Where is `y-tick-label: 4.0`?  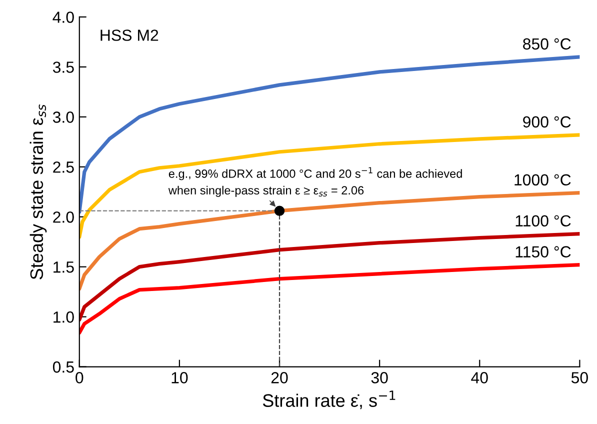
y-tick-label: 4.0 is located at coordinates (63, 17).